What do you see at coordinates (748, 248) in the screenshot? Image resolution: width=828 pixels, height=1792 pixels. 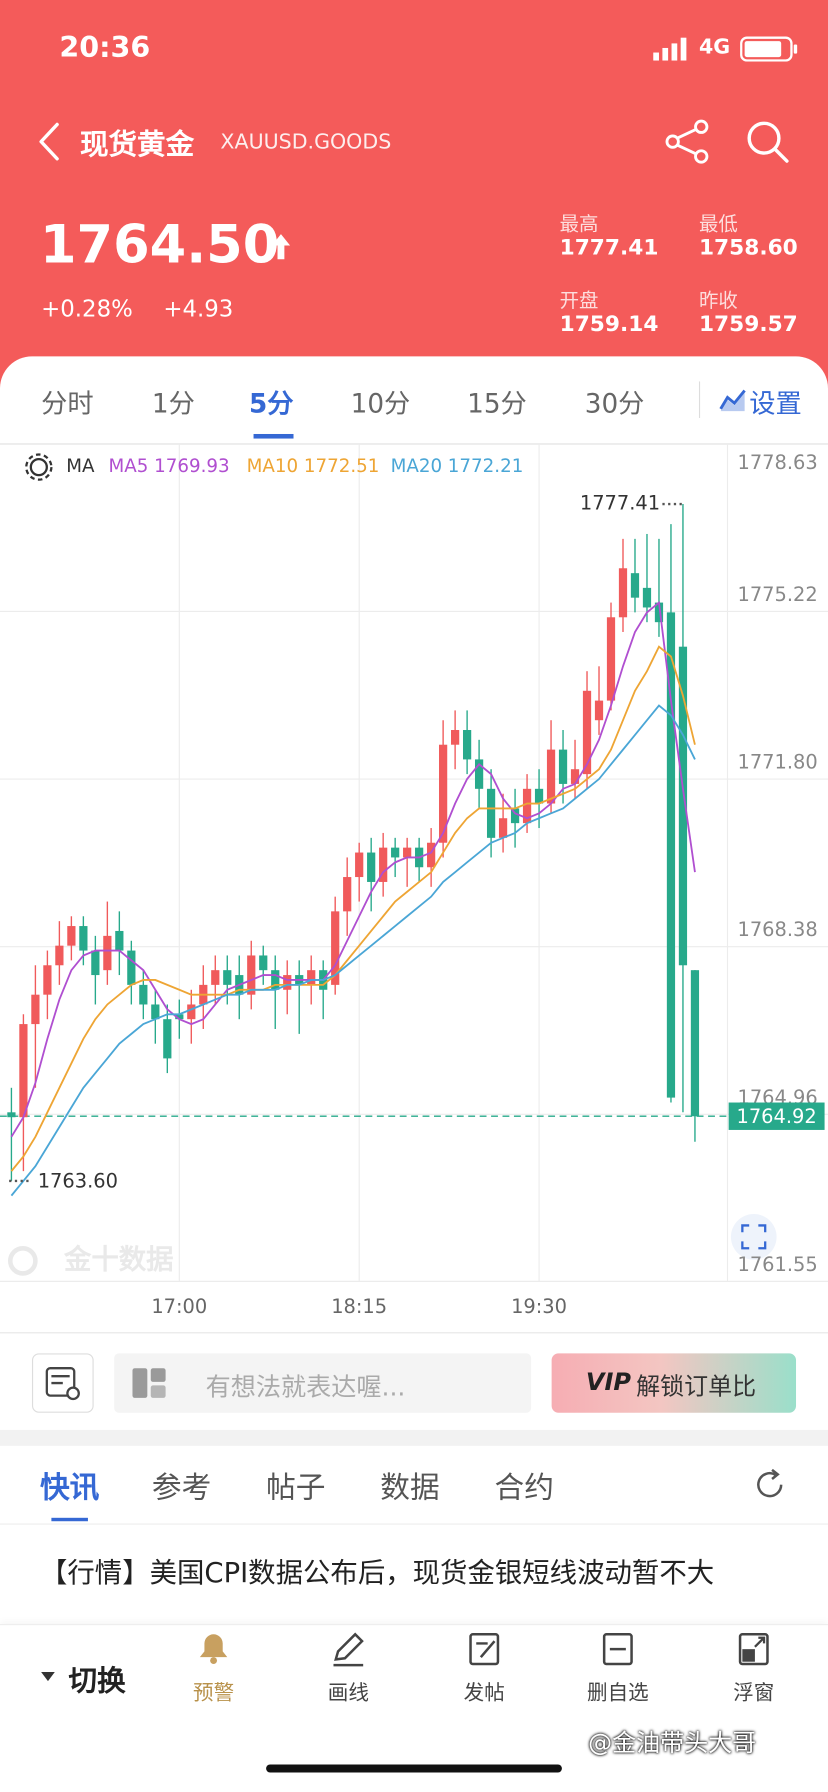 I see `stat-value: 1758.60` at bounding box center [748, 248].